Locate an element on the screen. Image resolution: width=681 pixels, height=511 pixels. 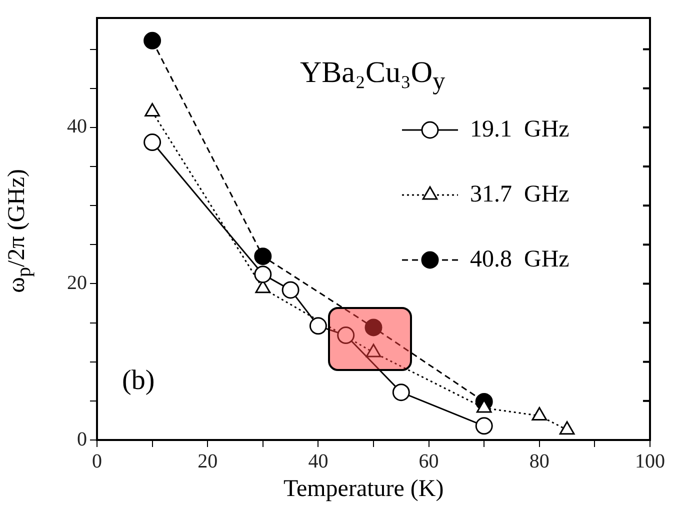
annotation: (b) is located at coordinates (138, 381).